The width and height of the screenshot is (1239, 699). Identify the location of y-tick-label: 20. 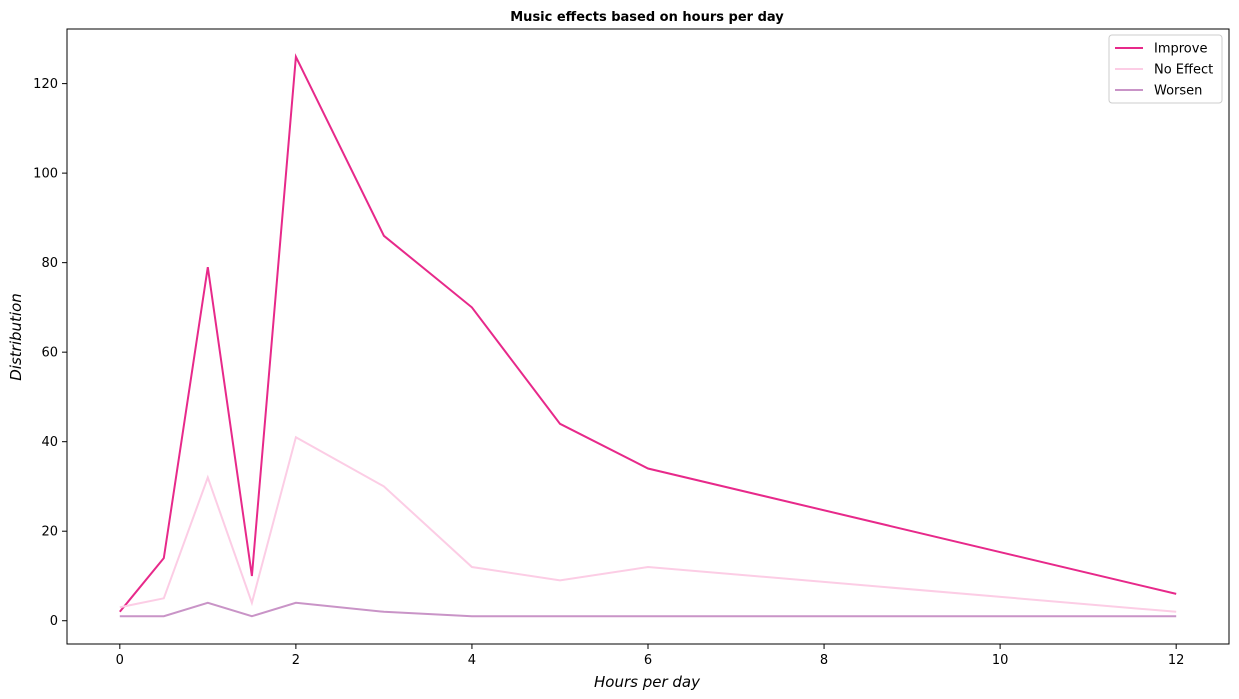
(49, 532).